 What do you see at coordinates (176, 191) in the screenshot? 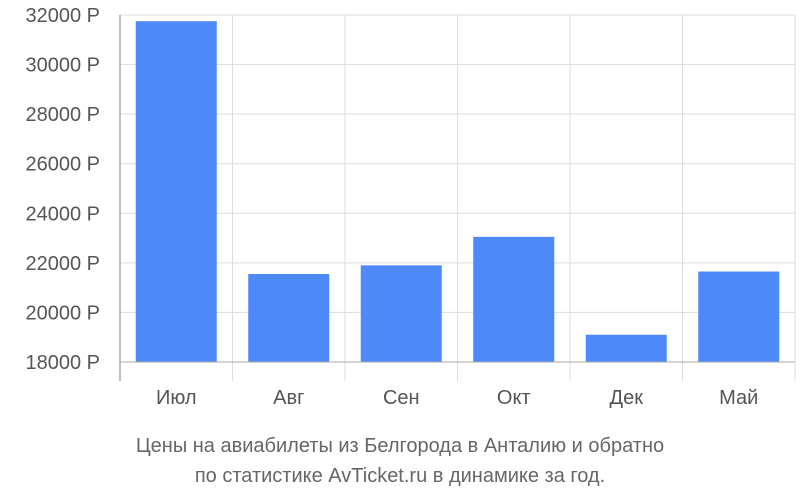
I see `bar-Июл` at bounding box center [176, 191].